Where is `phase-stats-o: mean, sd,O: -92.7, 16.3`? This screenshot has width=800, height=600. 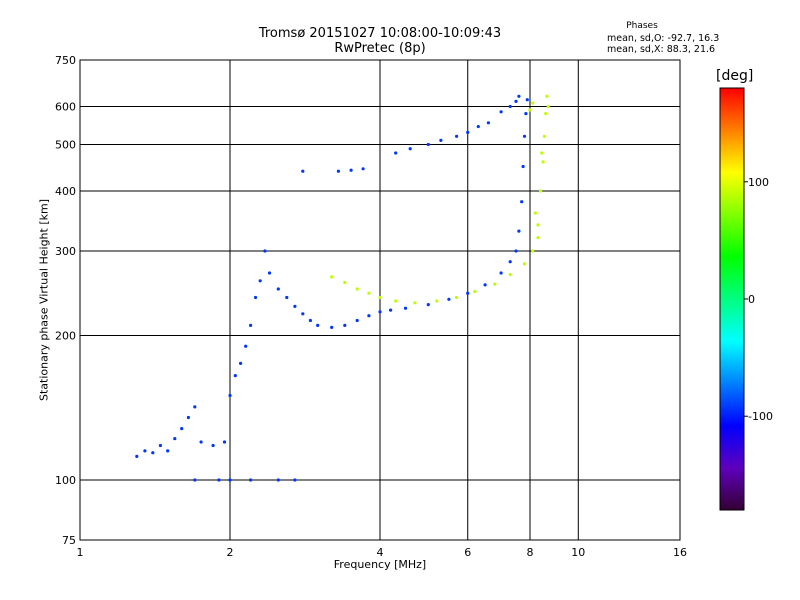 phase-stats-o: mean, sd,O: -92.7, 16.3 is located at coordinates (663, 38).